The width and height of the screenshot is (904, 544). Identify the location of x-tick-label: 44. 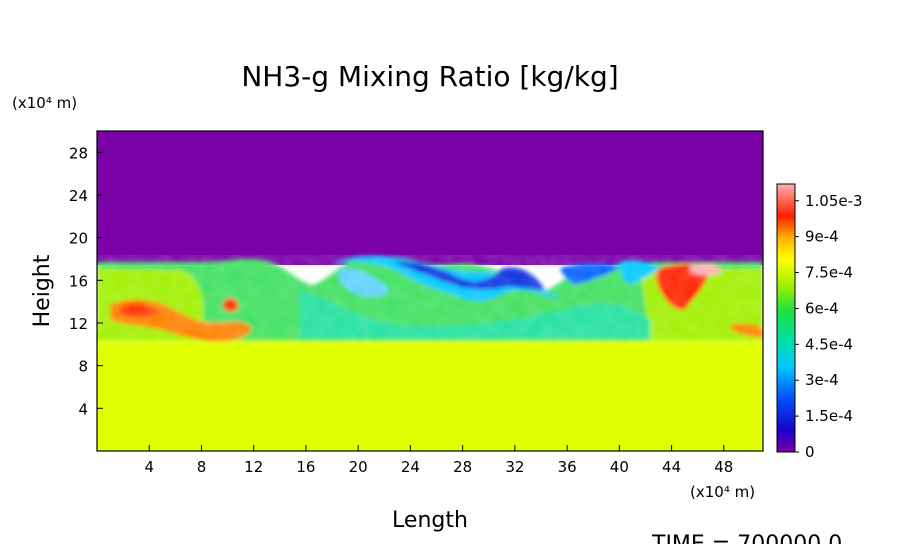
(671, 467).